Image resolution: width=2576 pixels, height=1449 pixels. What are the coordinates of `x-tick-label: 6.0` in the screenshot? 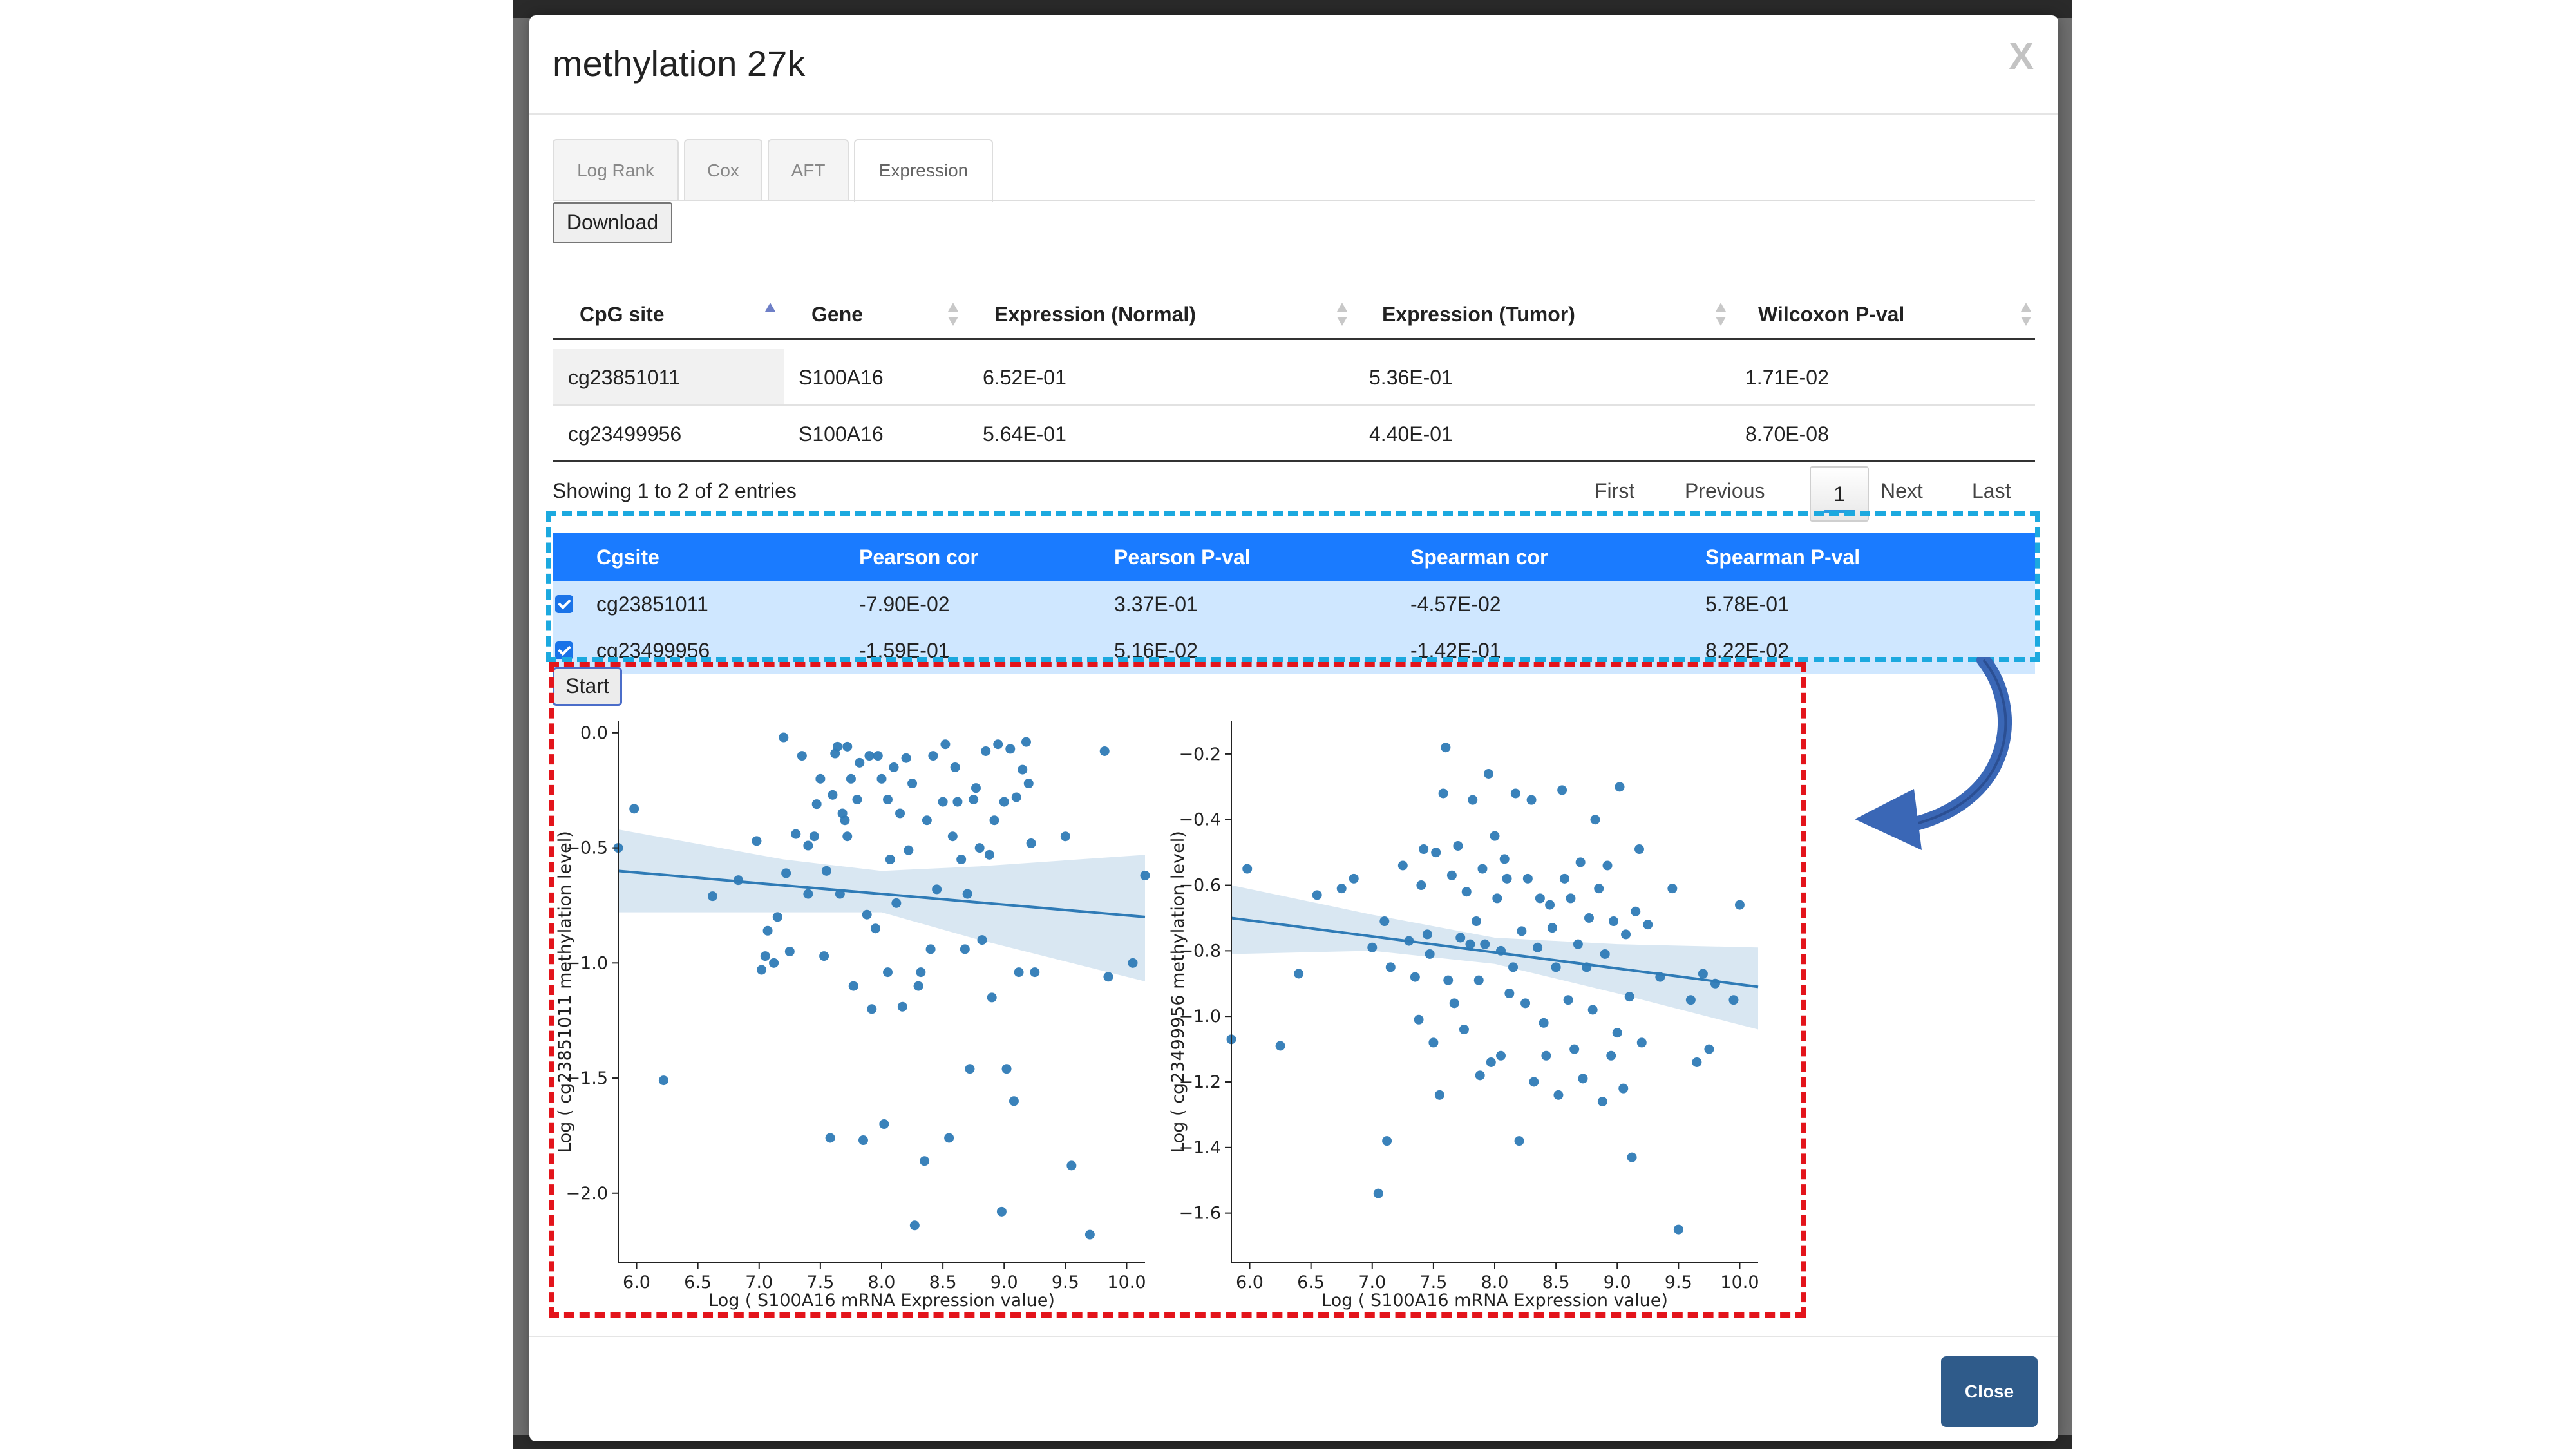 It's located at (1250, 1283).